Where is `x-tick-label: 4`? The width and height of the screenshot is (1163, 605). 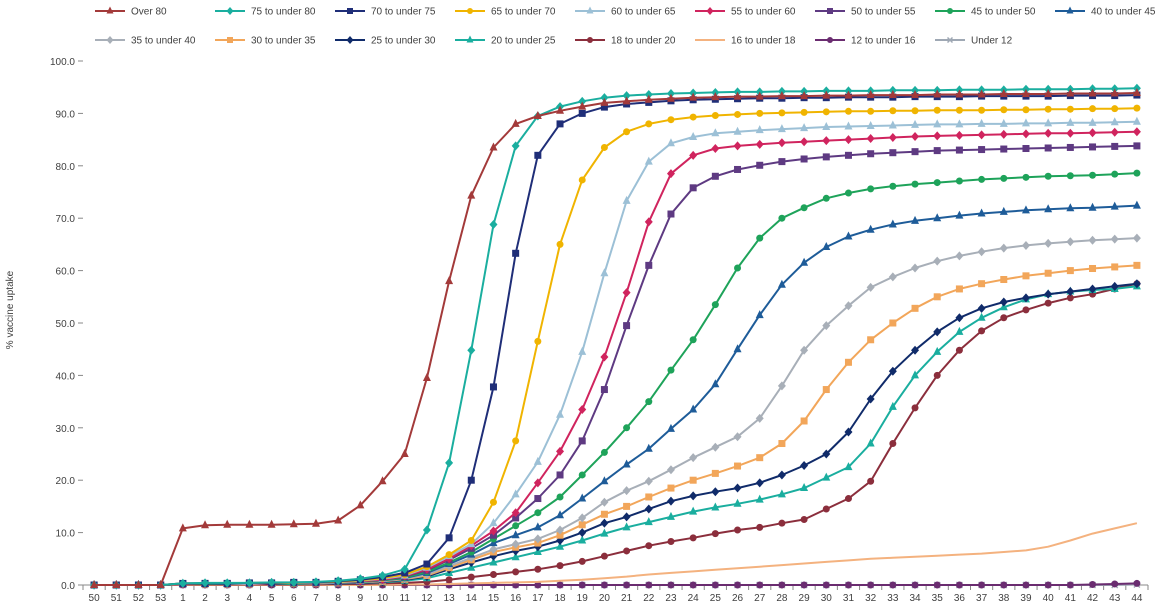 x-tick-label: 4 is located at coordinates (250, 598).